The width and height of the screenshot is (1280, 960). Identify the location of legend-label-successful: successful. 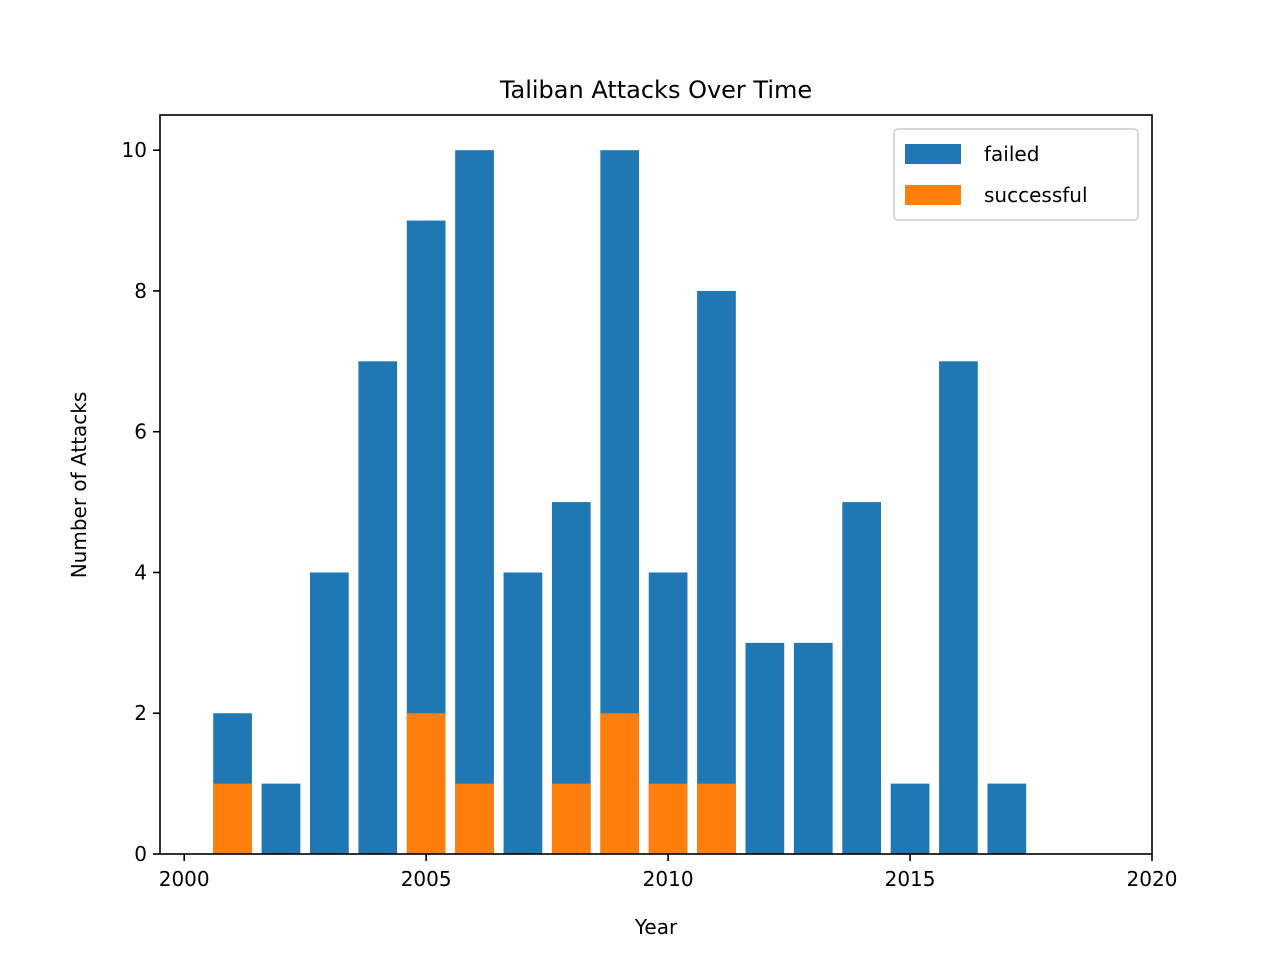
(1036, 195).